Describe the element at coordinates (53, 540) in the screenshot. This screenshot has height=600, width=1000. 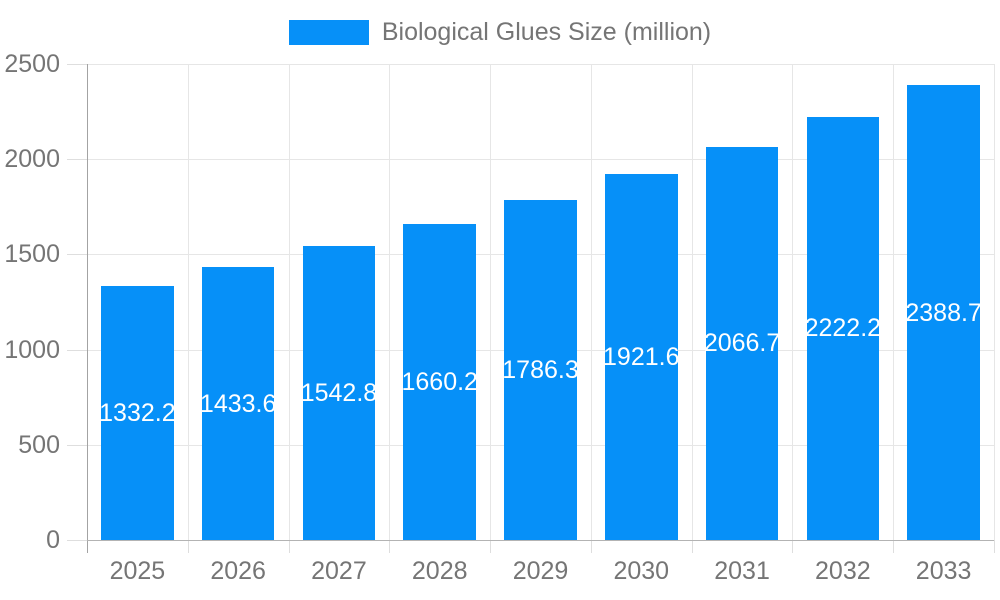
I see `y-tick-label: 0` at that location.